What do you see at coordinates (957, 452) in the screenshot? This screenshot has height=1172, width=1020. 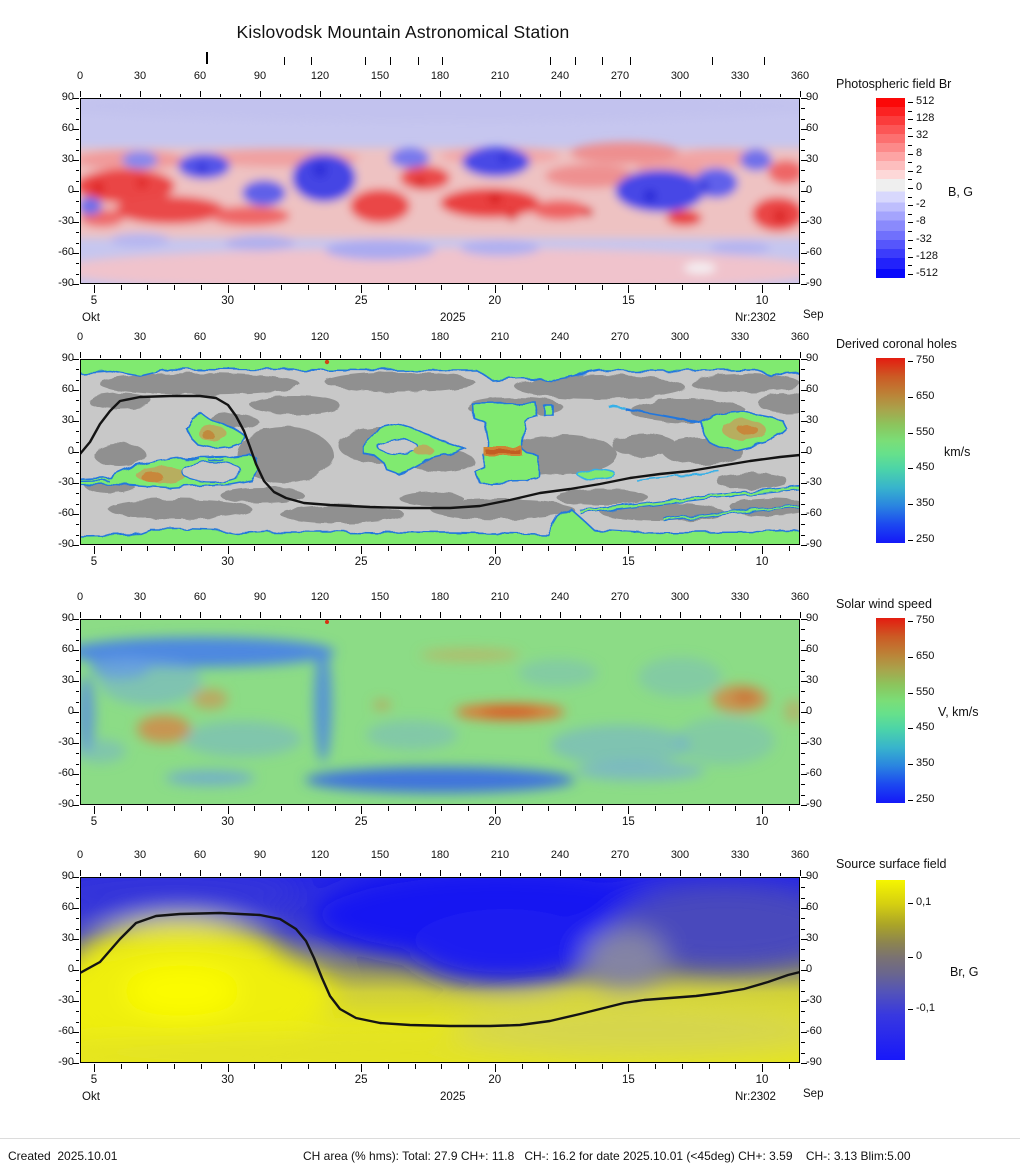 I see `unit-label-kms: km/s` at bounding box center [957, 452].